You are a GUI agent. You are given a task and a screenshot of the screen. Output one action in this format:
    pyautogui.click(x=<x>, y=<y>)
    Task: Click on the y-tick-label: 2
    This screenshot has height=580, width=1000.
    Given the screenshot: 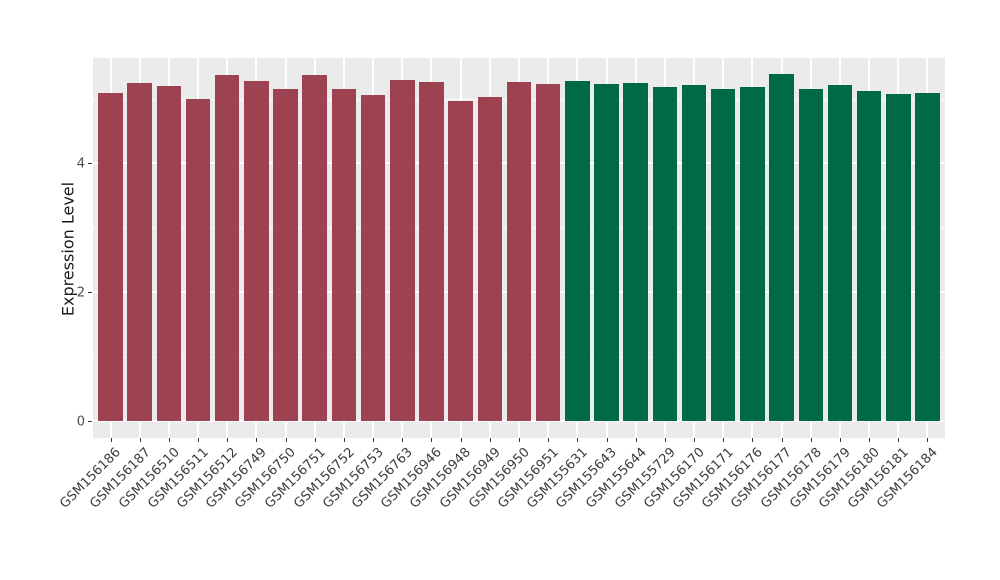 What is the action you would take?
    pyautogui.click(x=80, y=293)
    